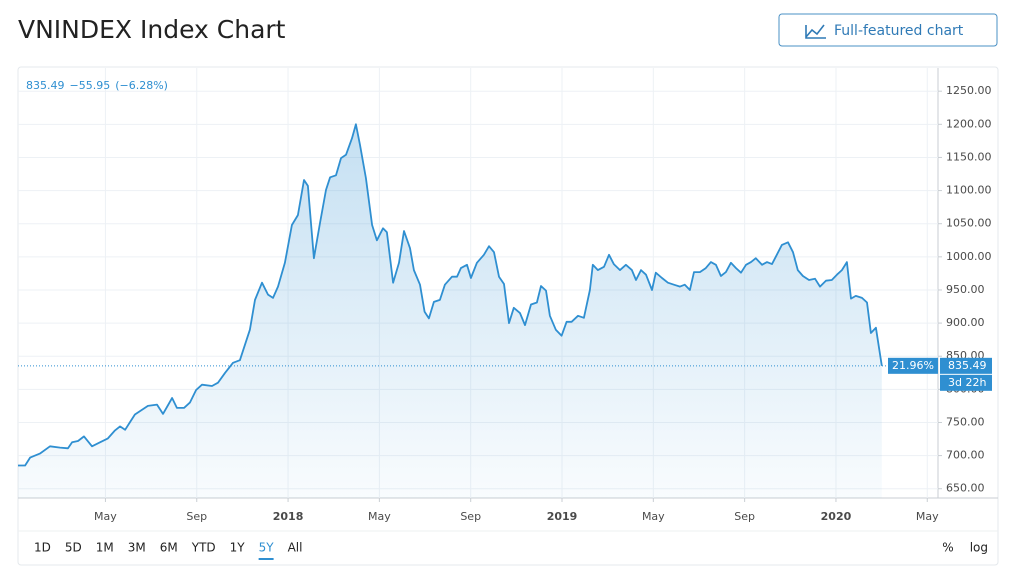  Describe the element at coordinates (969, 123) in the screenshot. I see `y-tick-label: 1200.00` at that location.